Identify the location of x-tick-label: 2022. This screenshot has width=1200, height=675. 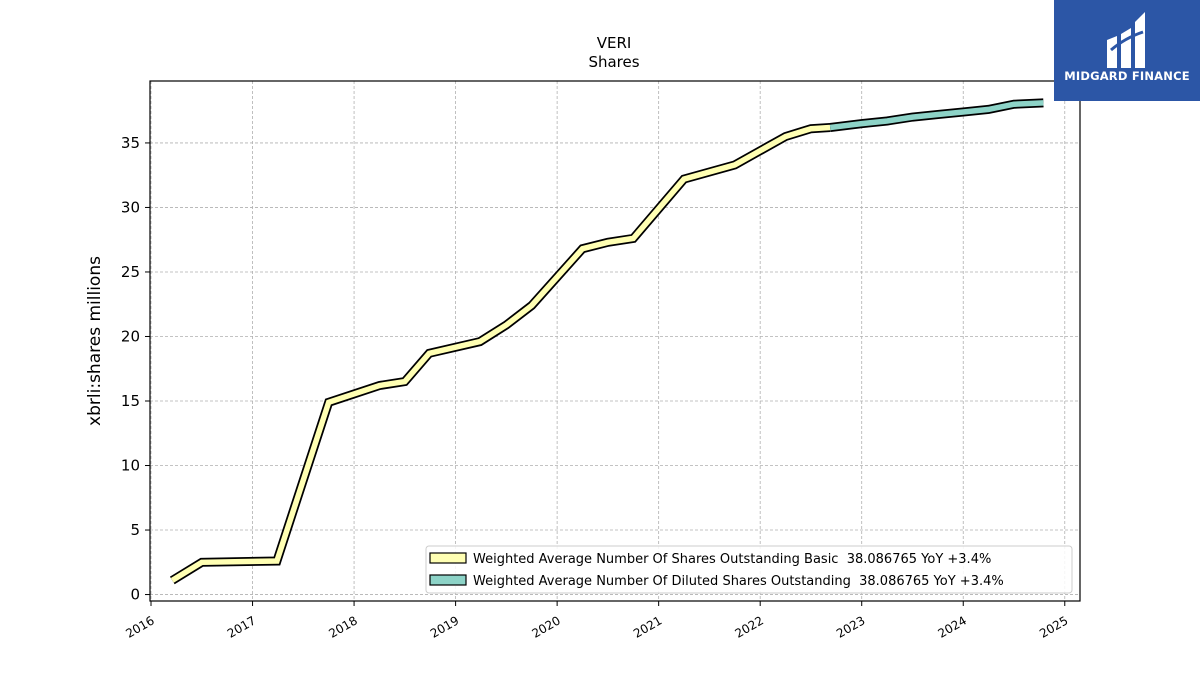
(748, 626).